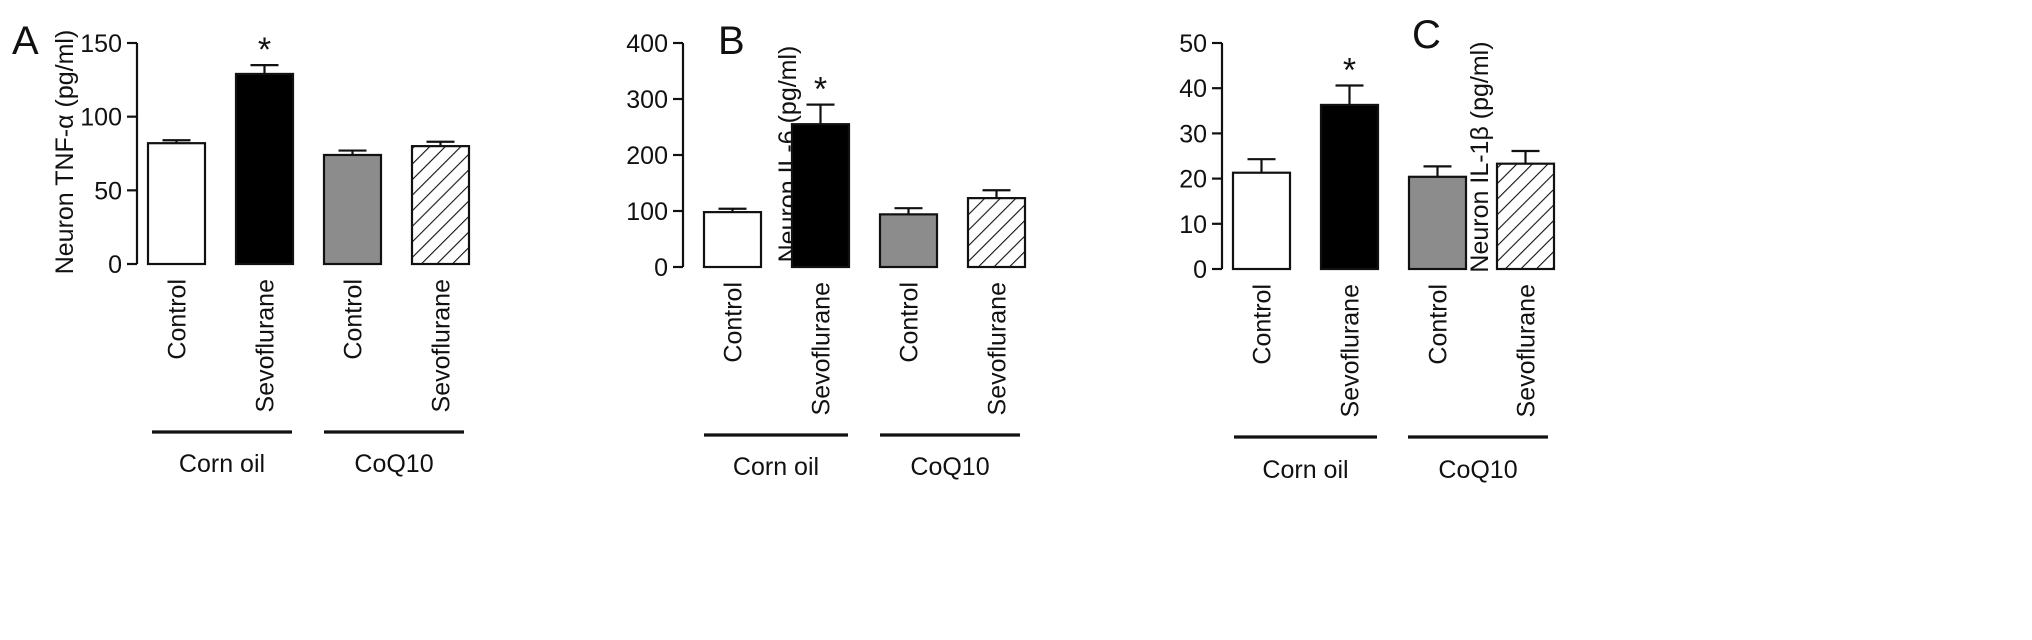 The image size is (2032, 640). Describe the element at coordinates (1480, 156) in the screenshot. I see `y-axis-label-c: Neuron IL-1β (pg/ml)` at that location.